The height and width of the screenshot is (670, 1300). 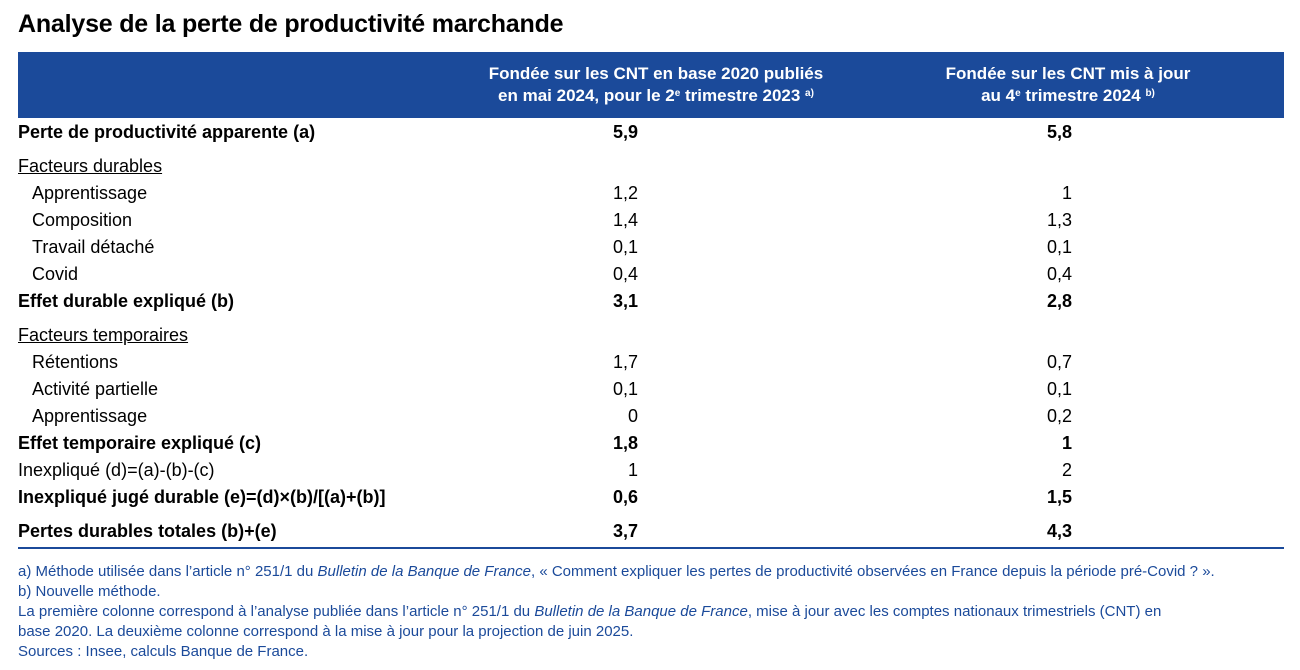 What do you see at coordinates (1059, 531) in the screenshot?
I see `value-col2: 4,3` at bounding box center [1059, 531].